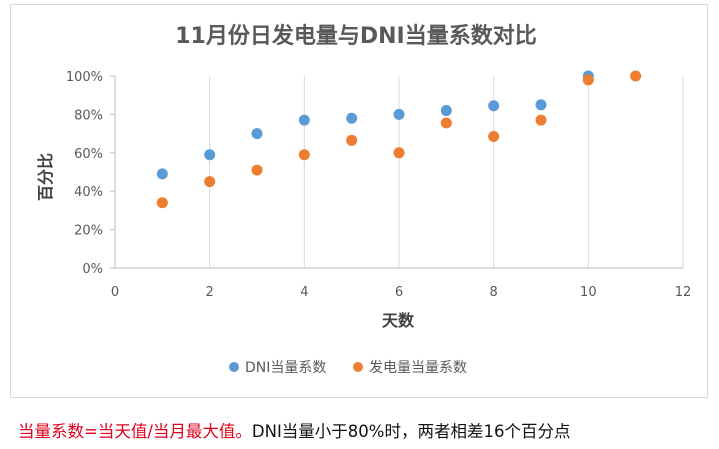  I want to click on x-tick-label: 6, so click(399, 292).